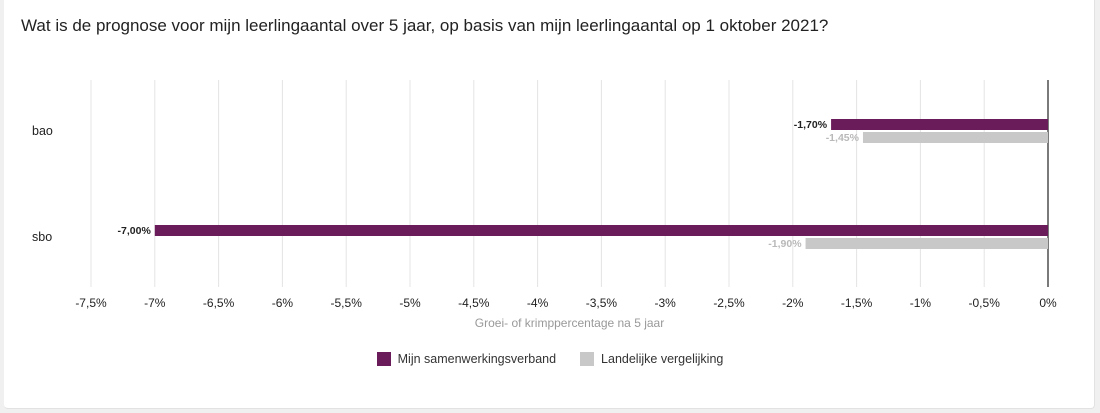 The height and width of the screenshot is (413, 1100). What do you see at coordinates (42, 237) in the screenshot?
I see `y-category-label: sbo` at bounding box center [42, 237].